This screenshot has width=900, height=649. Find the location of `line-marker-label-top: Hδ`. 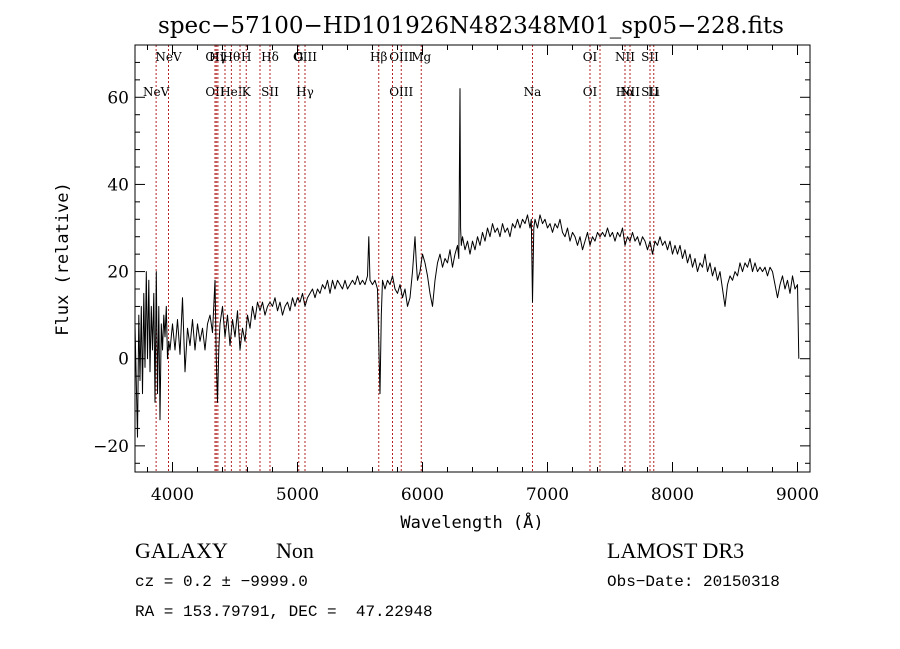

line-marker-label-top: Hδ is located at coordinates (270, 57).